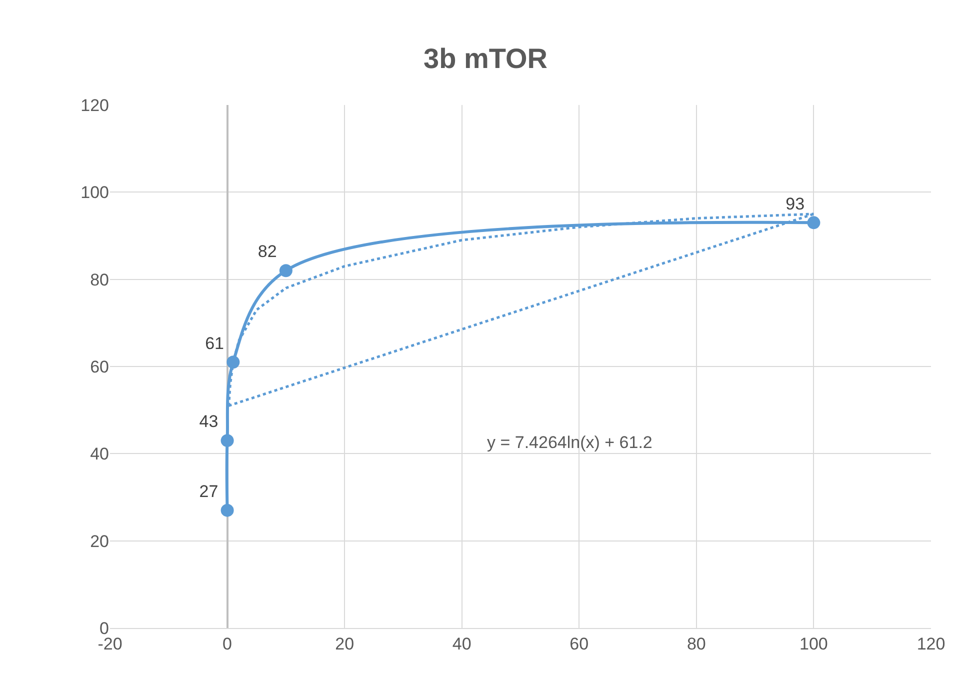 The image size is (971, 688). What do you see at coordinates (569, 442) in the screenshot?
I see `annotation: y = 7.4264ln(x) + 61.2` at bounding box center [569, 442].